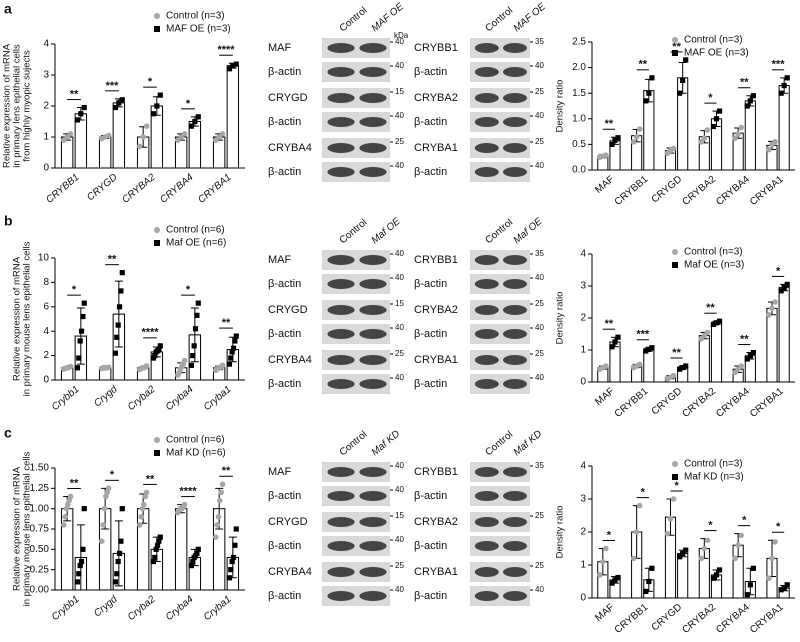  What do you see at coordinates (767, 403) in the screenshot?
I see `x-tick-label: CRYBA1` at bounding box center [767, 403].